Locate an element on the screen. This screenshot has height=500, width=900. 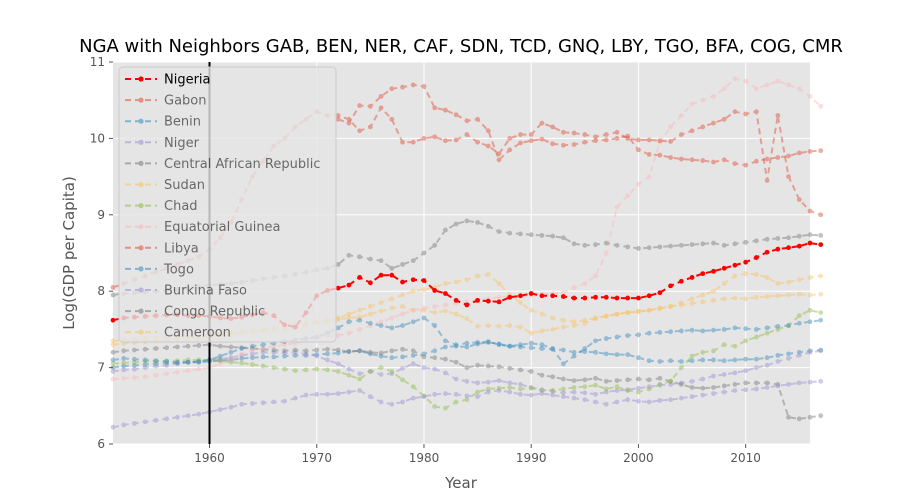
legend-entry: Burkina Faso is located at coordinates (186, 291).